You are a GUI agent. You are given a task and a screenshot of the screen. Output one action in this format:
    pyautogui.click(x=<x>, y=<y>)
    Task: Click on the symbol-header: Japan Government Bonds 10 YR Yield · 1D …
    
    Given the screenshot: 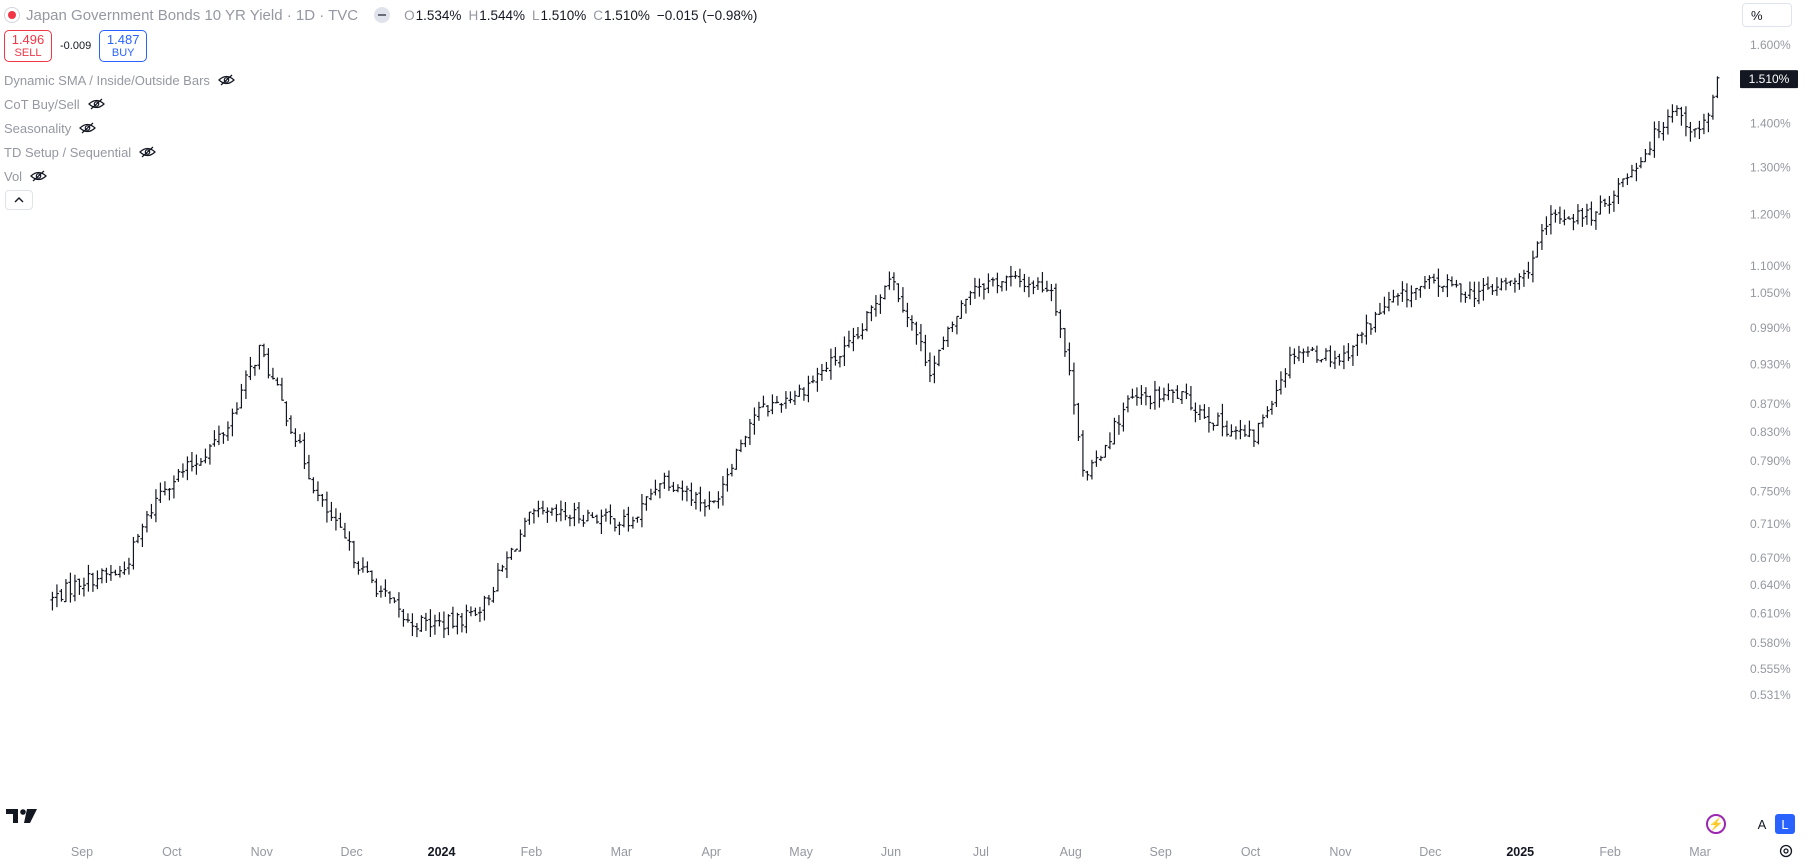 What is the action you would take?
    pyautogui.click(x=380, y=15)
    